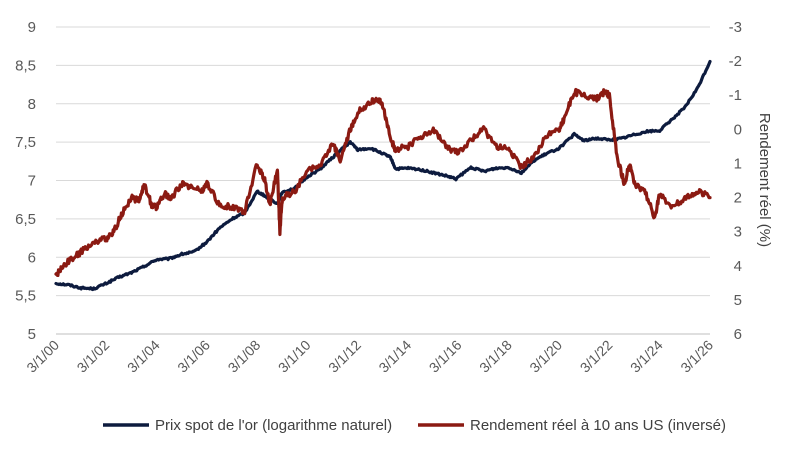 The height and width of the screenshot is (456, 800). What do you see at coordinates (738, 198) in the screenshot?
I see `y2-tick-label: 2` at bounding box center [738, 198].